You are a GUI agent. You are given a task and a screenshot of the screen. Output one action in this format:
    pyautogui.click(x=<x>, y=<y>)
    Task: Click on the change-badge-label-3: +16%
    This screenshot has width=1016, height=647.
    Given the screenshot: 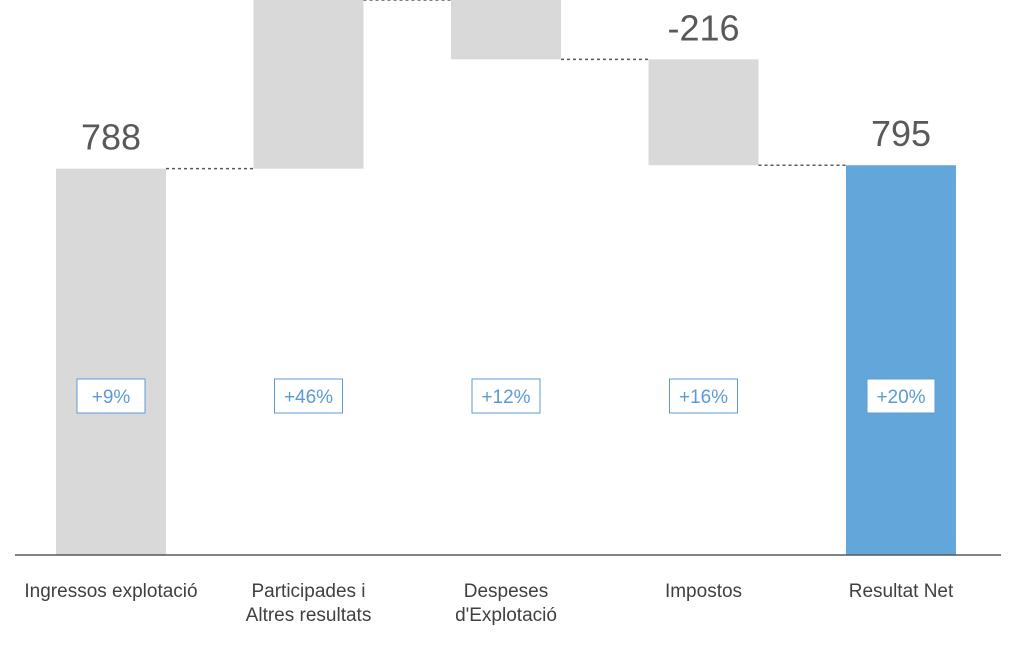 What is the action you would take?
    pyautogui.click(x=703, y=397)
    